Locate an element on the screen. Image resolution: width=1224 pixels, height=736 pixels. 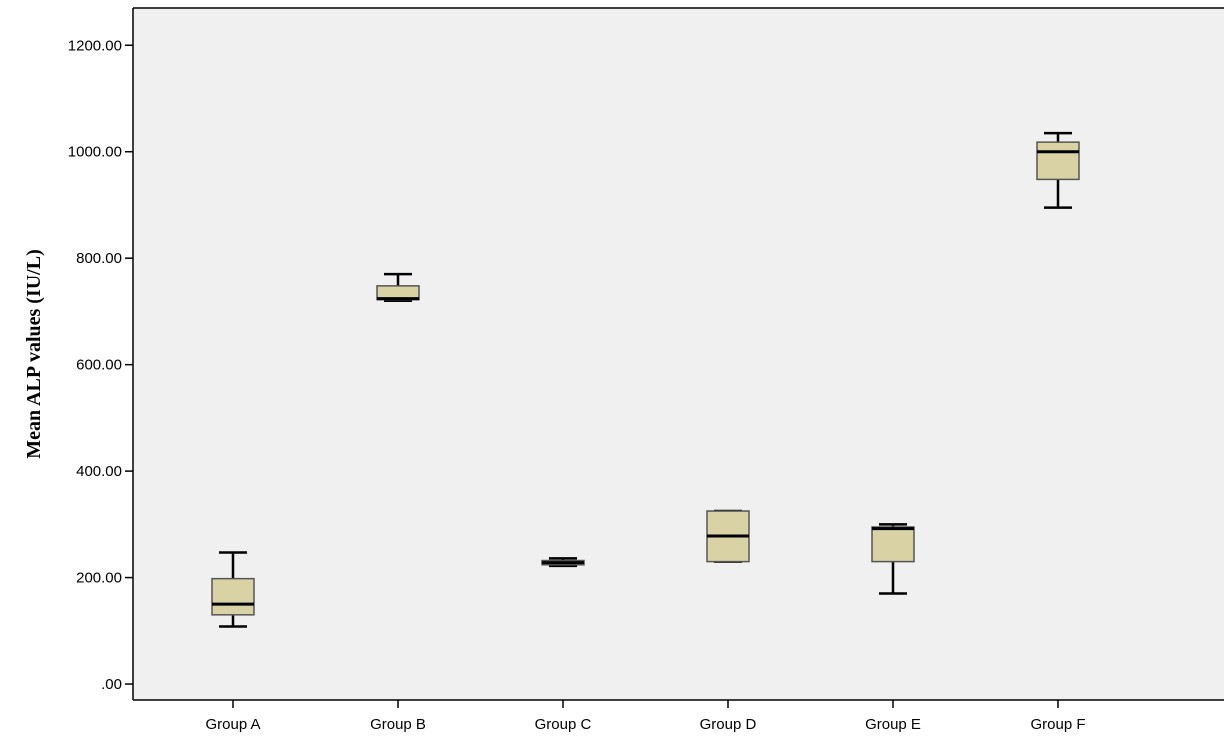
box-group-f is located at coordinates (1058, 170).